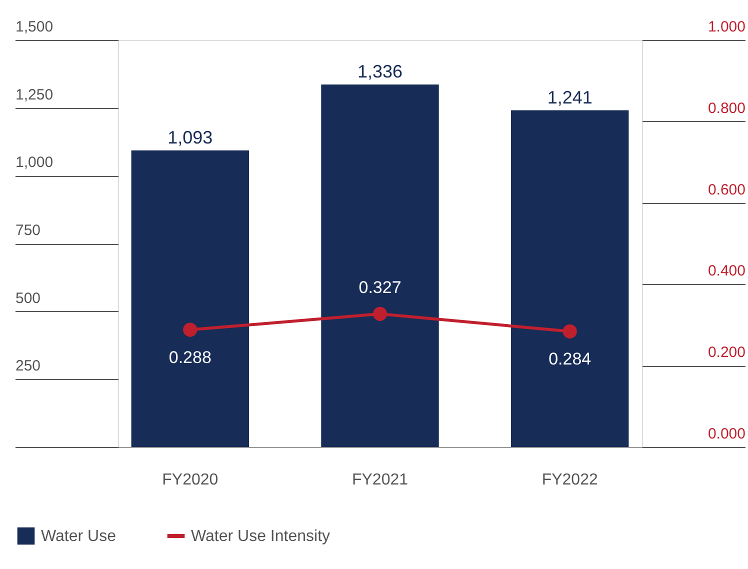 The width and height of the screenshot is (748, 569). Describe the element at coordinates (569, 97) in the screenshot. I see `text: 1,241` at that location.